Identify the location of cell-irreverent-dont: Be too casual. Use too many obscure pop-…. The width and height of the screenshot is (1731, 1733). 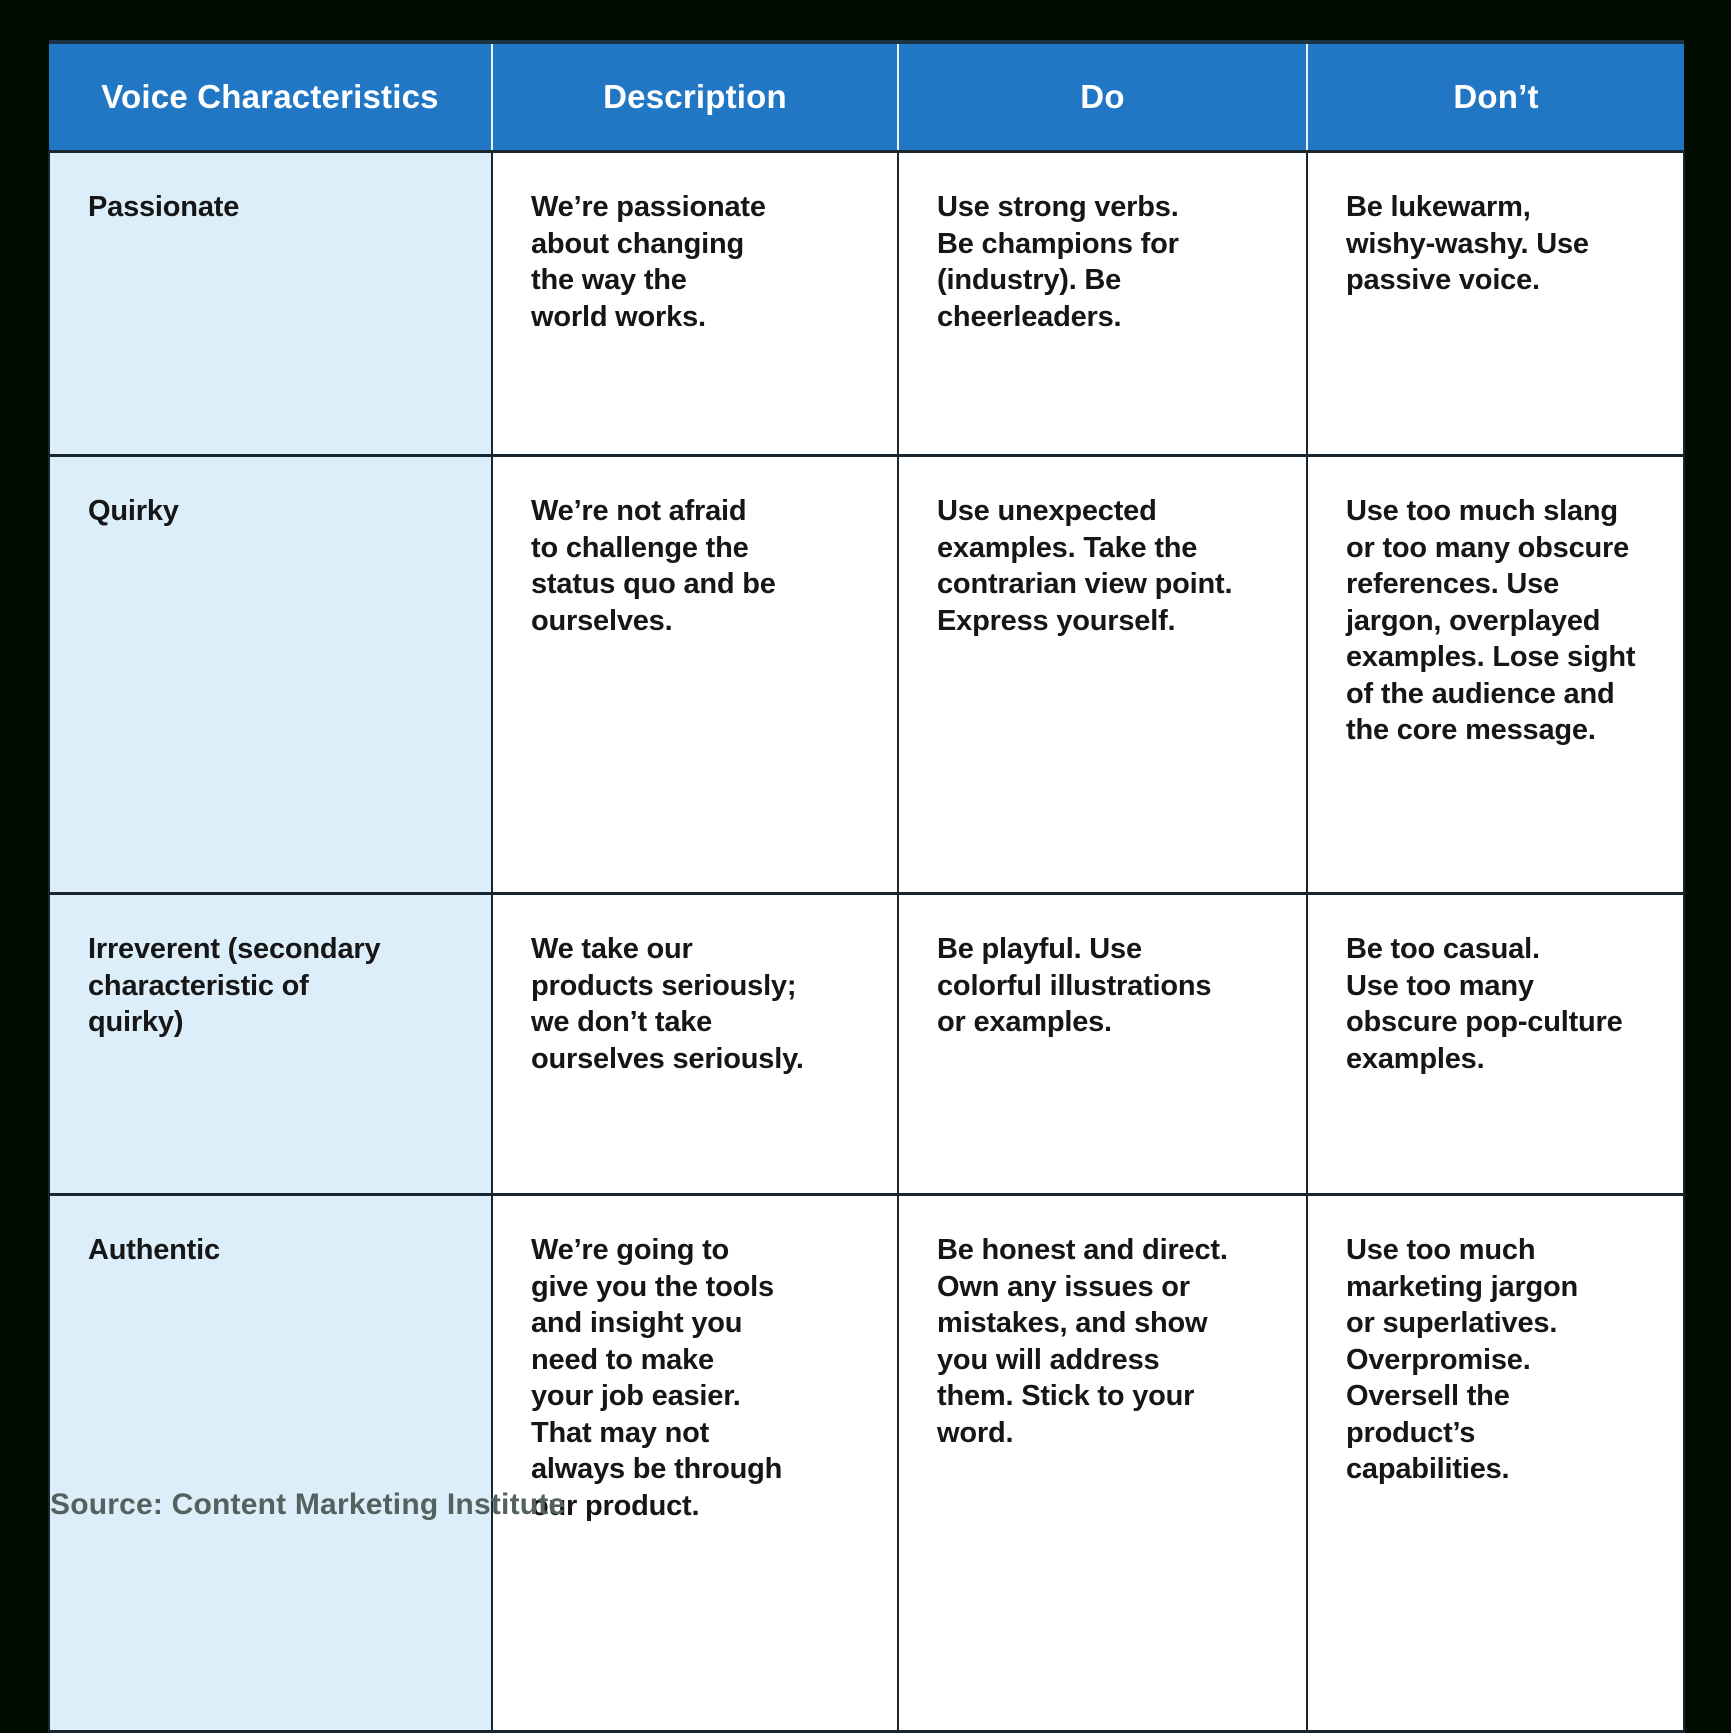
(1495, 1044).